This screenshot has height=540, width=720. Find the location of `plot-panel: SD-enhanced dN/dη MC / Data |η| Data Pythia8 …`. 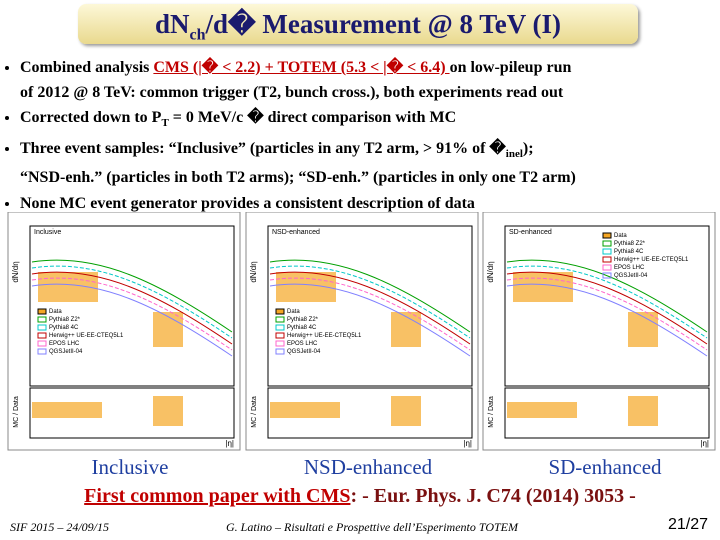

plot-panel: SD-enhanced dN/dη MC / Data |η| Data Pythia8 … is located at coordinates (599, 331).